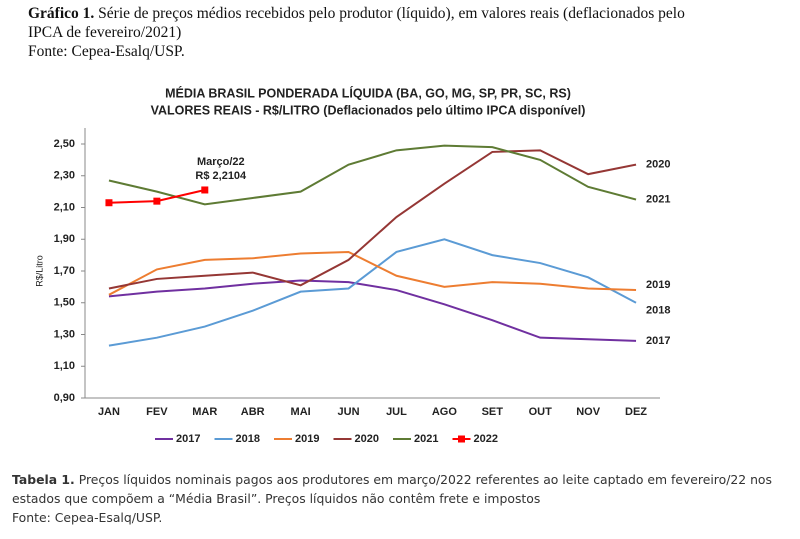 The height and width of the screenshot is (539, 800). I want to click on x-tick-label: MAI, so click(301, 412).